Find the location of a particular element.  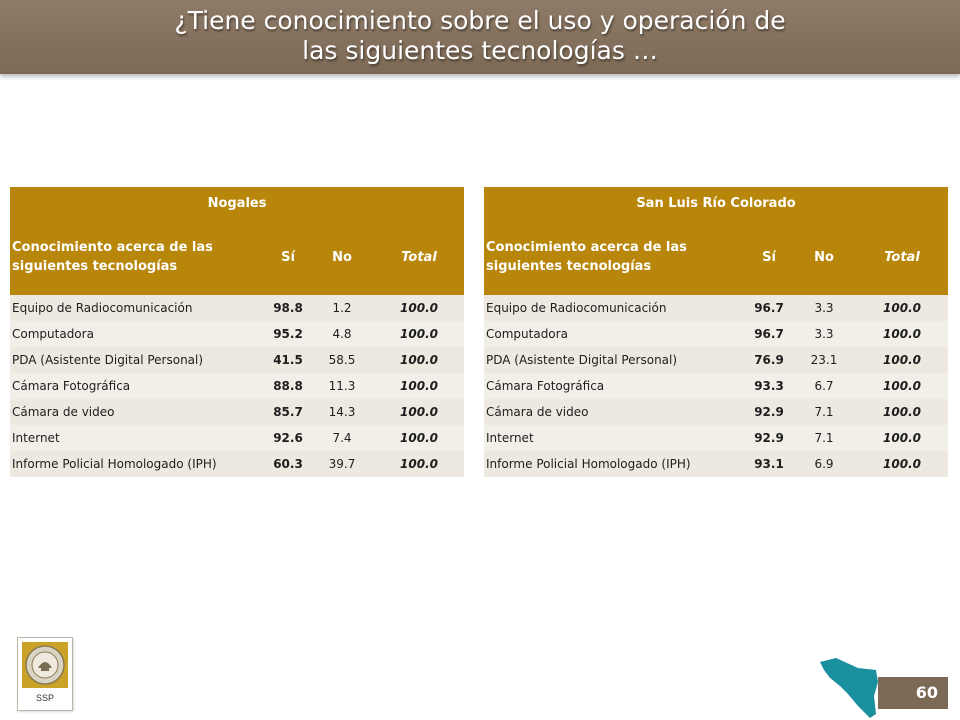

row-si-value: 41.5 is located at coordinates (288, 360).